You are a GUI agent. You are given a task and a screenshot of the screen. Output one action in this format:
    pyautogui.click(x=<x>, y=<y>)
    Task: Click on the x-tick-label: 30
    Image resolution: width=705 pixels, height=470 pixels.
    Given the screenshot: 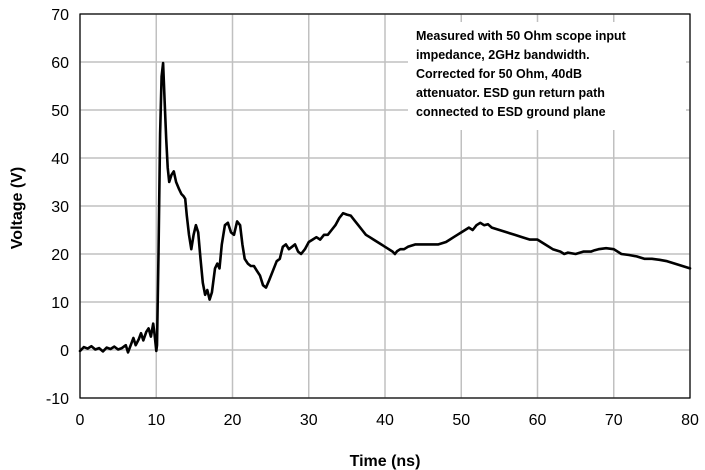 What is the action you would take?
    pyautogui.click(x=309, y=420)
    